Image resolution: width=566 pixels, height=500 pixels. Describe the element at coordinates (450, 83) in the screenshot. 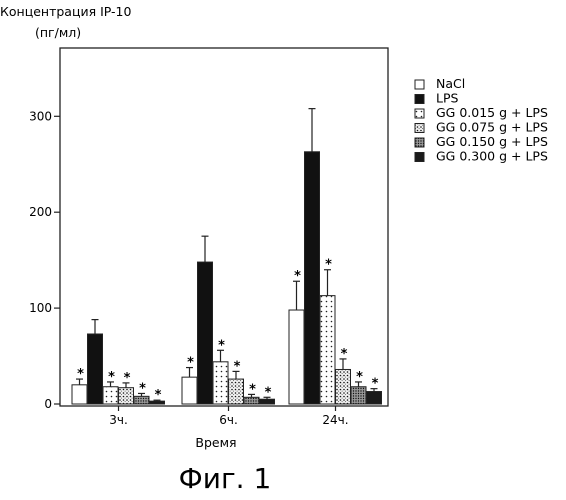

I see `legend-label: NaCl` at that location.